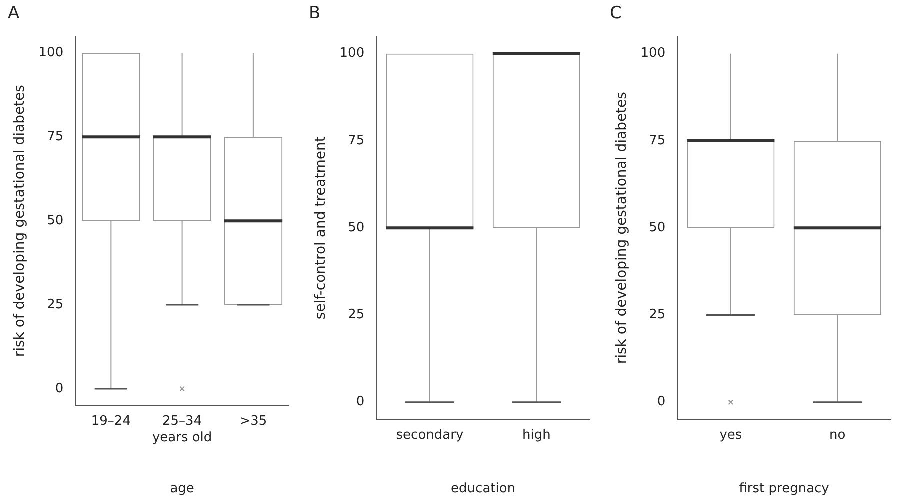 The width and height of the screenshot is (904, 503). What do you see at coordinates (14, 14) in the screenshot?
I see `chart-title: A` at bounding box center [14, 14].